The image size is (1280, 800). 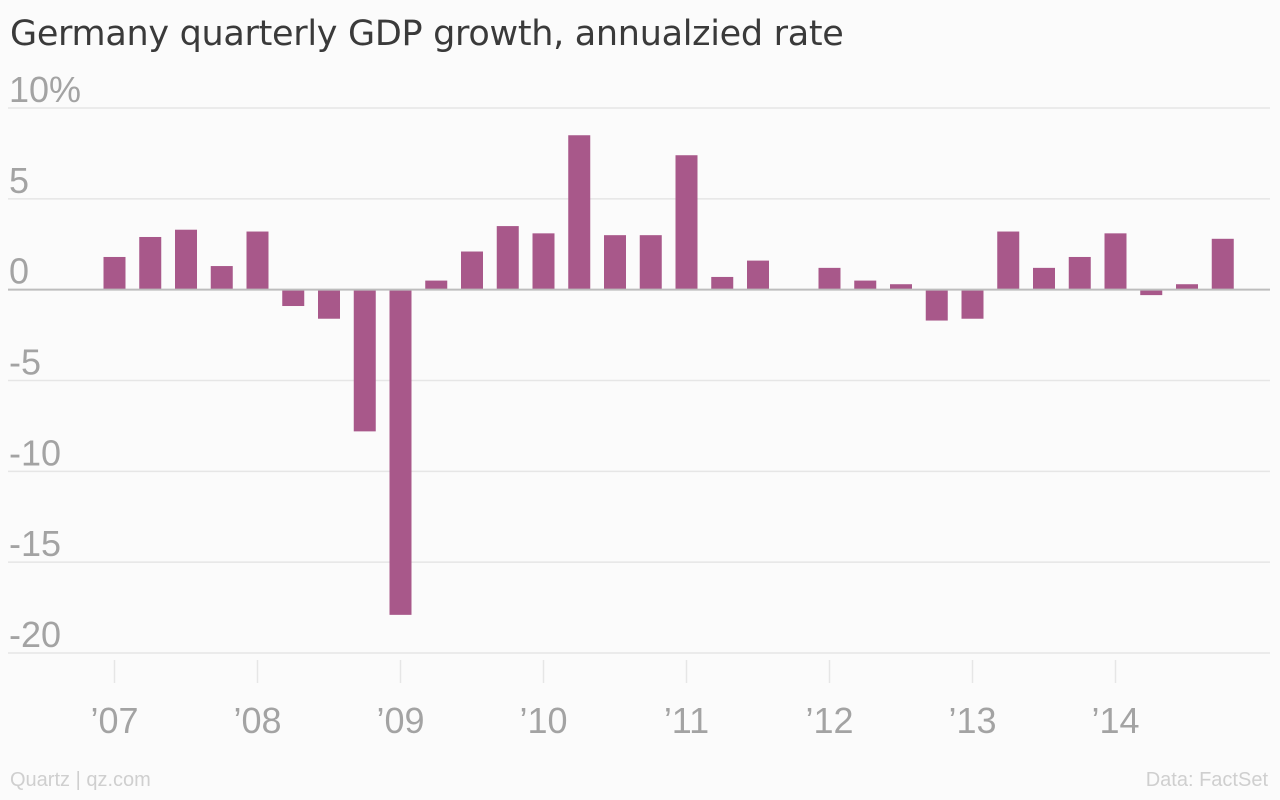 What do you see at coordinates (25, 362) in the screenshot?
I see `y-tick-label: -5` at bounding box center [25, 362].